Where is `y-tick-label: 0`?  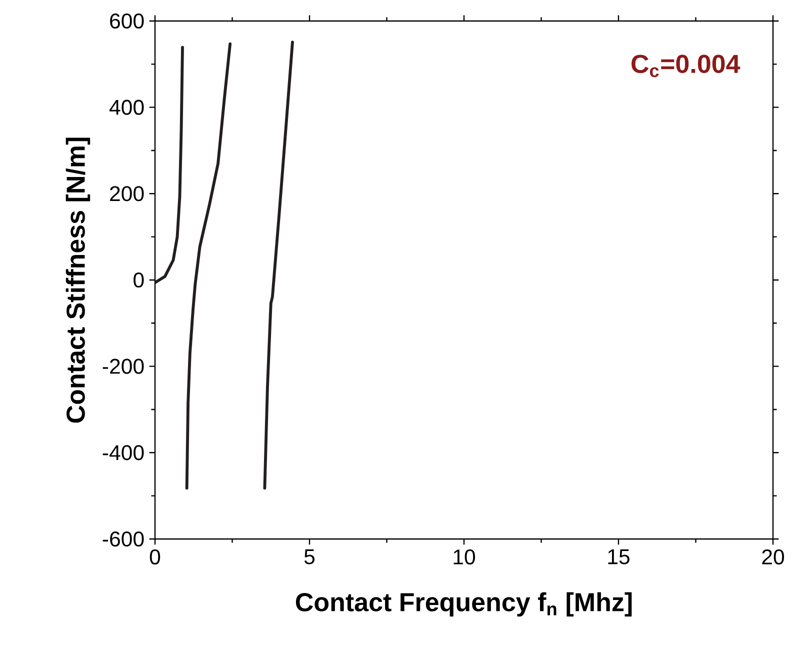 y-tick-label: 0 is located at coordinates (139, 280).